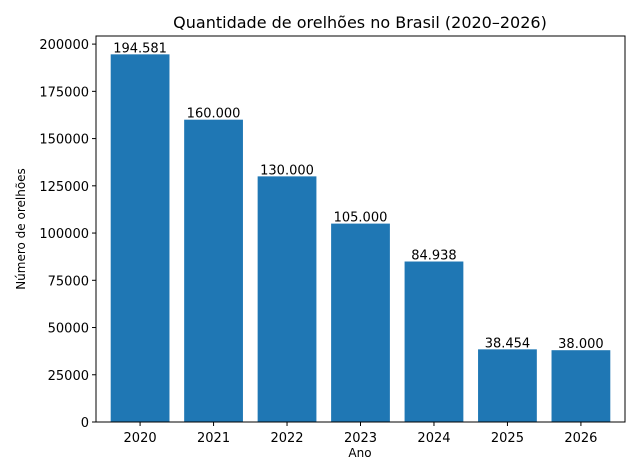 Image resolution: width=640 pixels, height=462 pixels. I want to click on x-tick-label-2021: 2021, so click(213, 438).